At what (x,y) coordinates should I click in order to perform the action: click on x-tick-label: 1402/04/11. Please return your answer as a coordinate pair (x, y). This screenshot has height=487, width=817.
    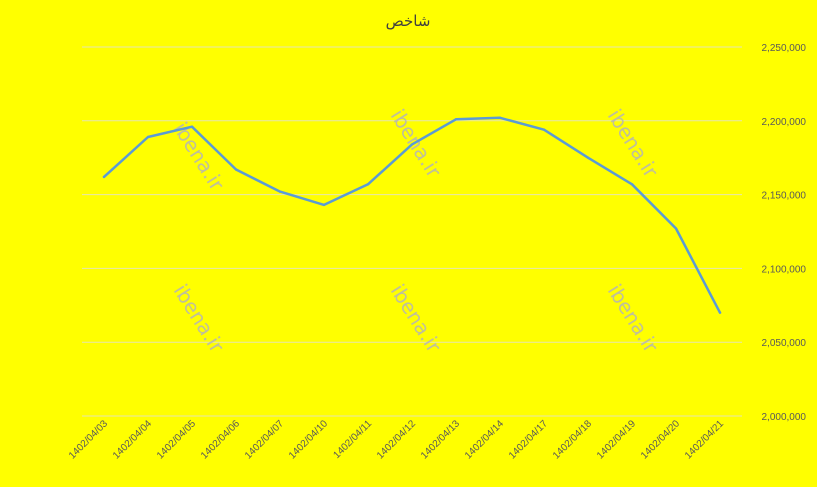
    Looking at the image, I should click on (352, 439).